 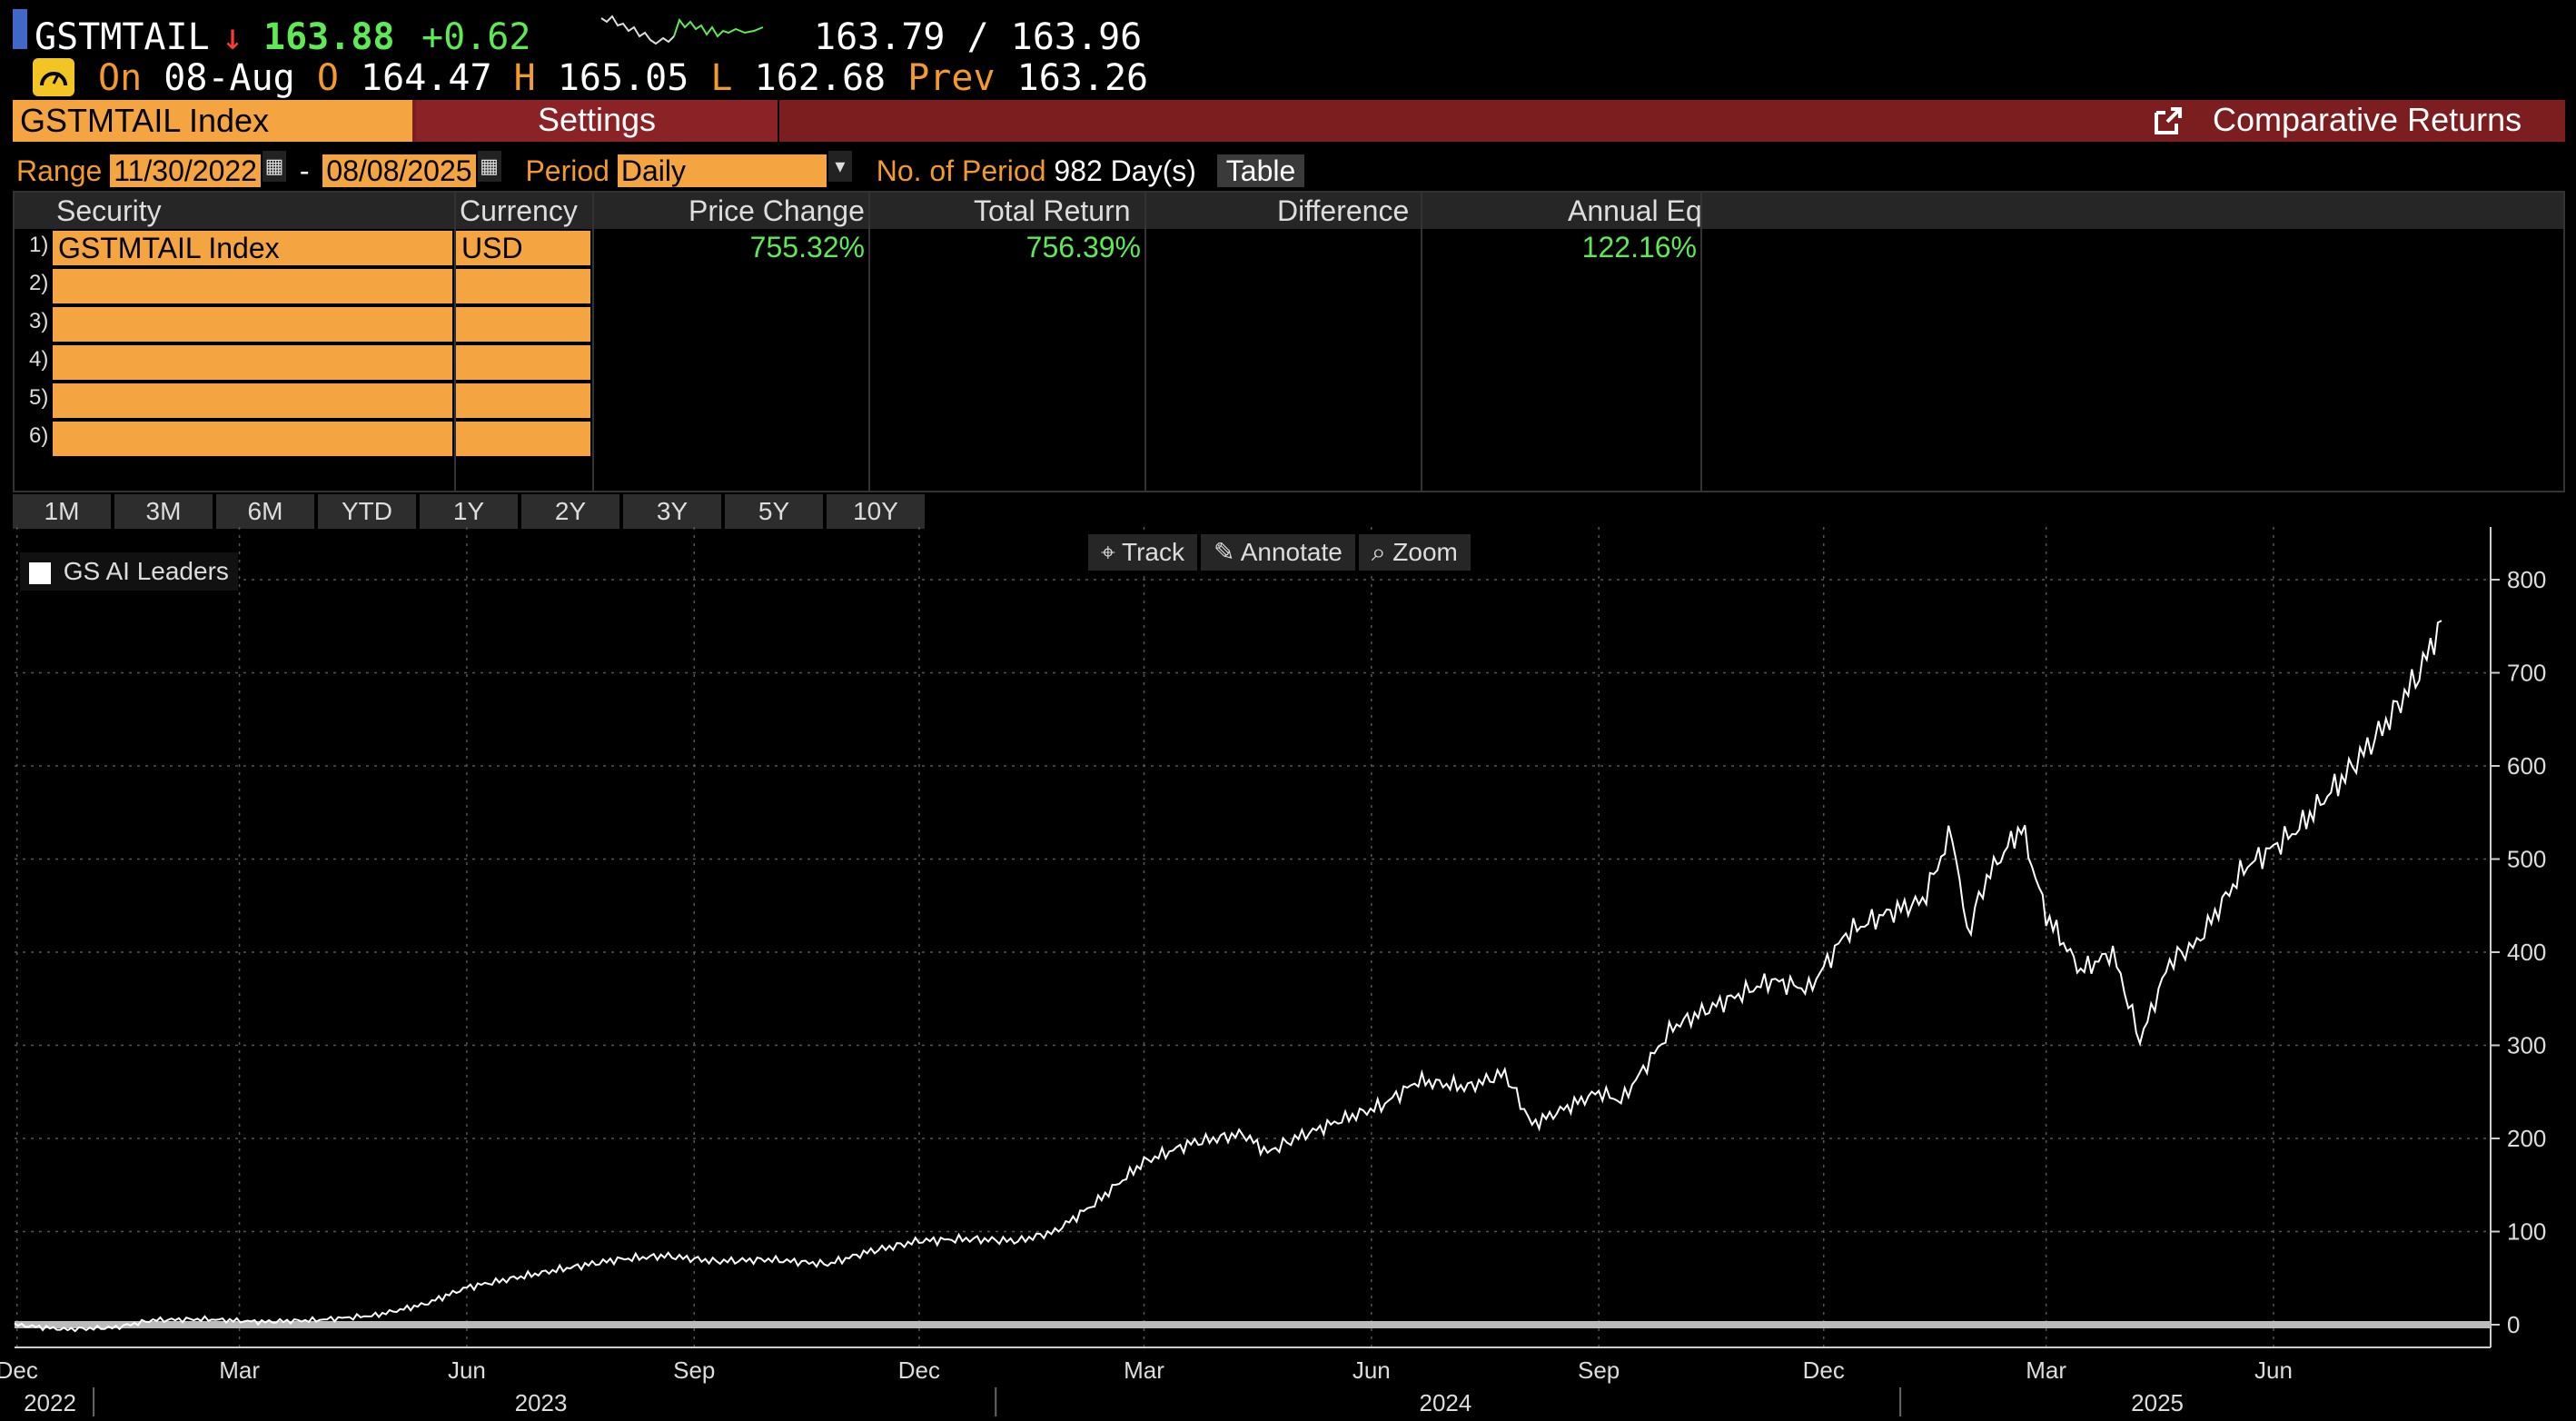 I want to click on prev-label: Prev, so click(x=951, y=78).